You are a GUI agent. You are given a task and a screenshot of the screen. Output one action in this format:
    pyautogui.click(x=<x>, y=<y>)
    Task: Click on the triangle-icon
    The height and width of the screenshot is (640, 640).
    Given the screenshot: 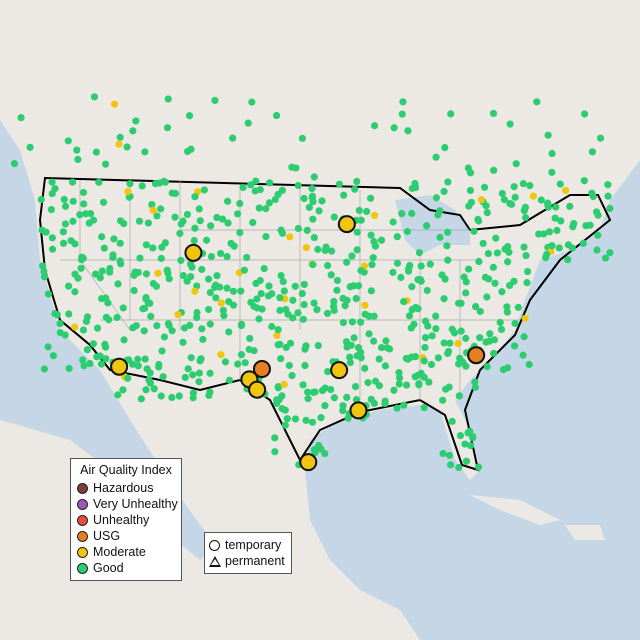 What is the action you would take?
    pyautogui.click(x=215, y=561)
    